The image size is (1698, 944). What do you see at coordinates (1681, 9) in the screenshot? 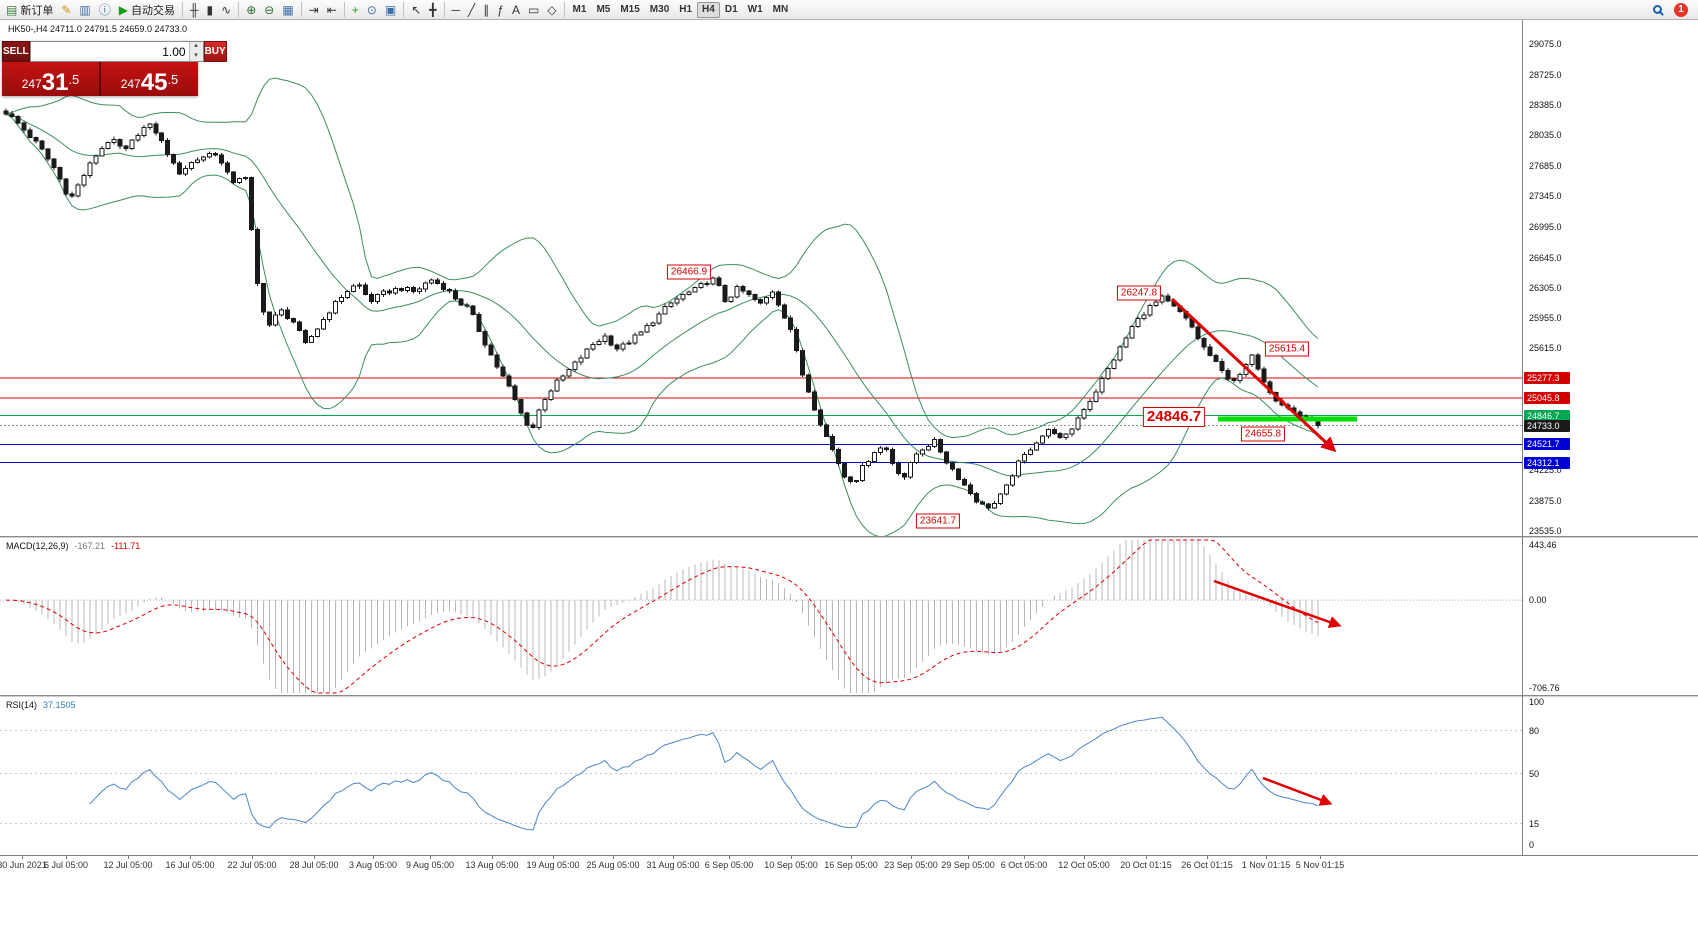
I see `notification-badge: 1` at bounding box center [1681, 9].